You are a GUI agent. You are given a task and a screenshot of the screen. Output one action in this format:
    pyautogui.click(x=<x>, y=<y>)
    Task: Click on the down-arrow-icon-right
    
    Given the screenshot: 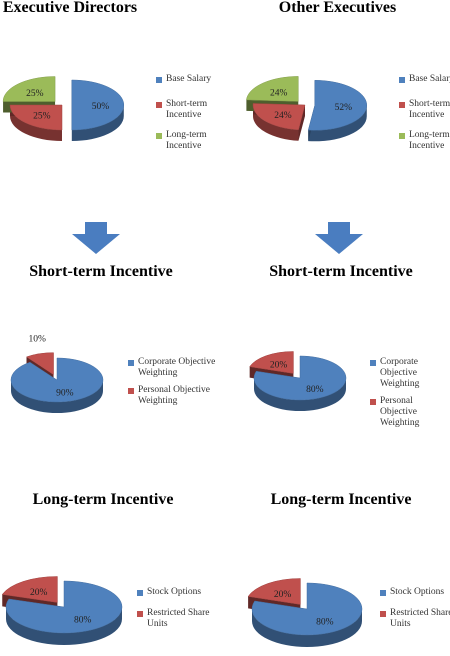 What is the action you would take?
    pyautogui.click(x=339, y=238)
    